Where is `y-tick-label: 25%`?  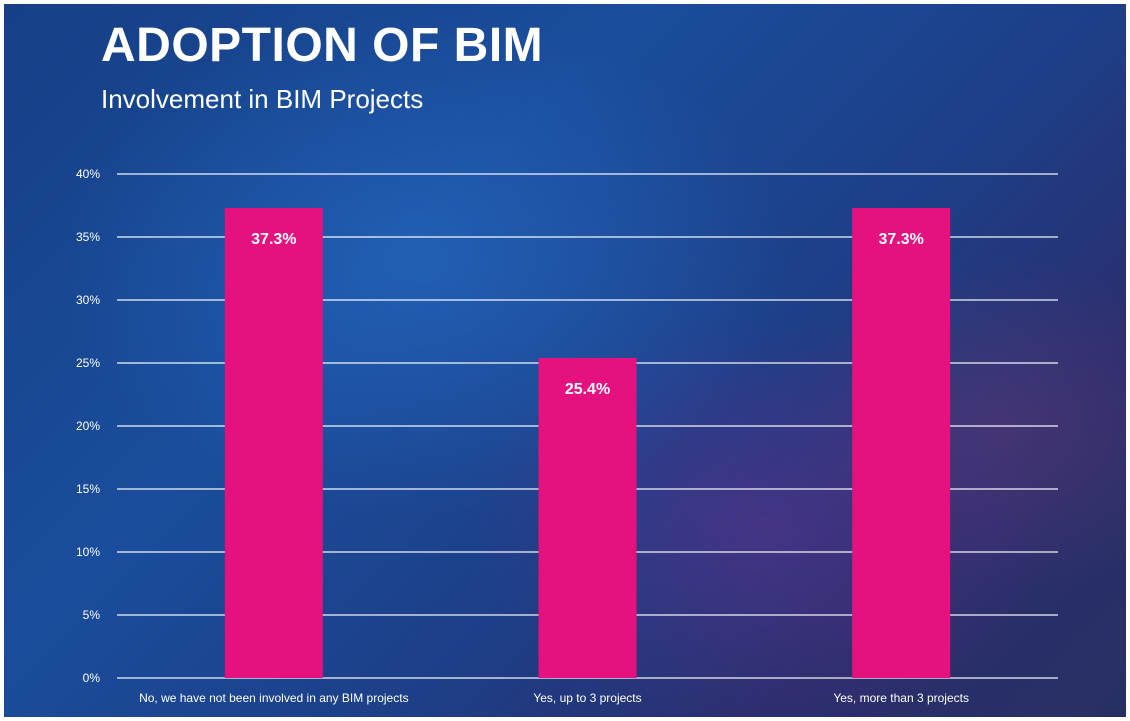 y-tick-label: 25% is located at coordinates (88, 363).